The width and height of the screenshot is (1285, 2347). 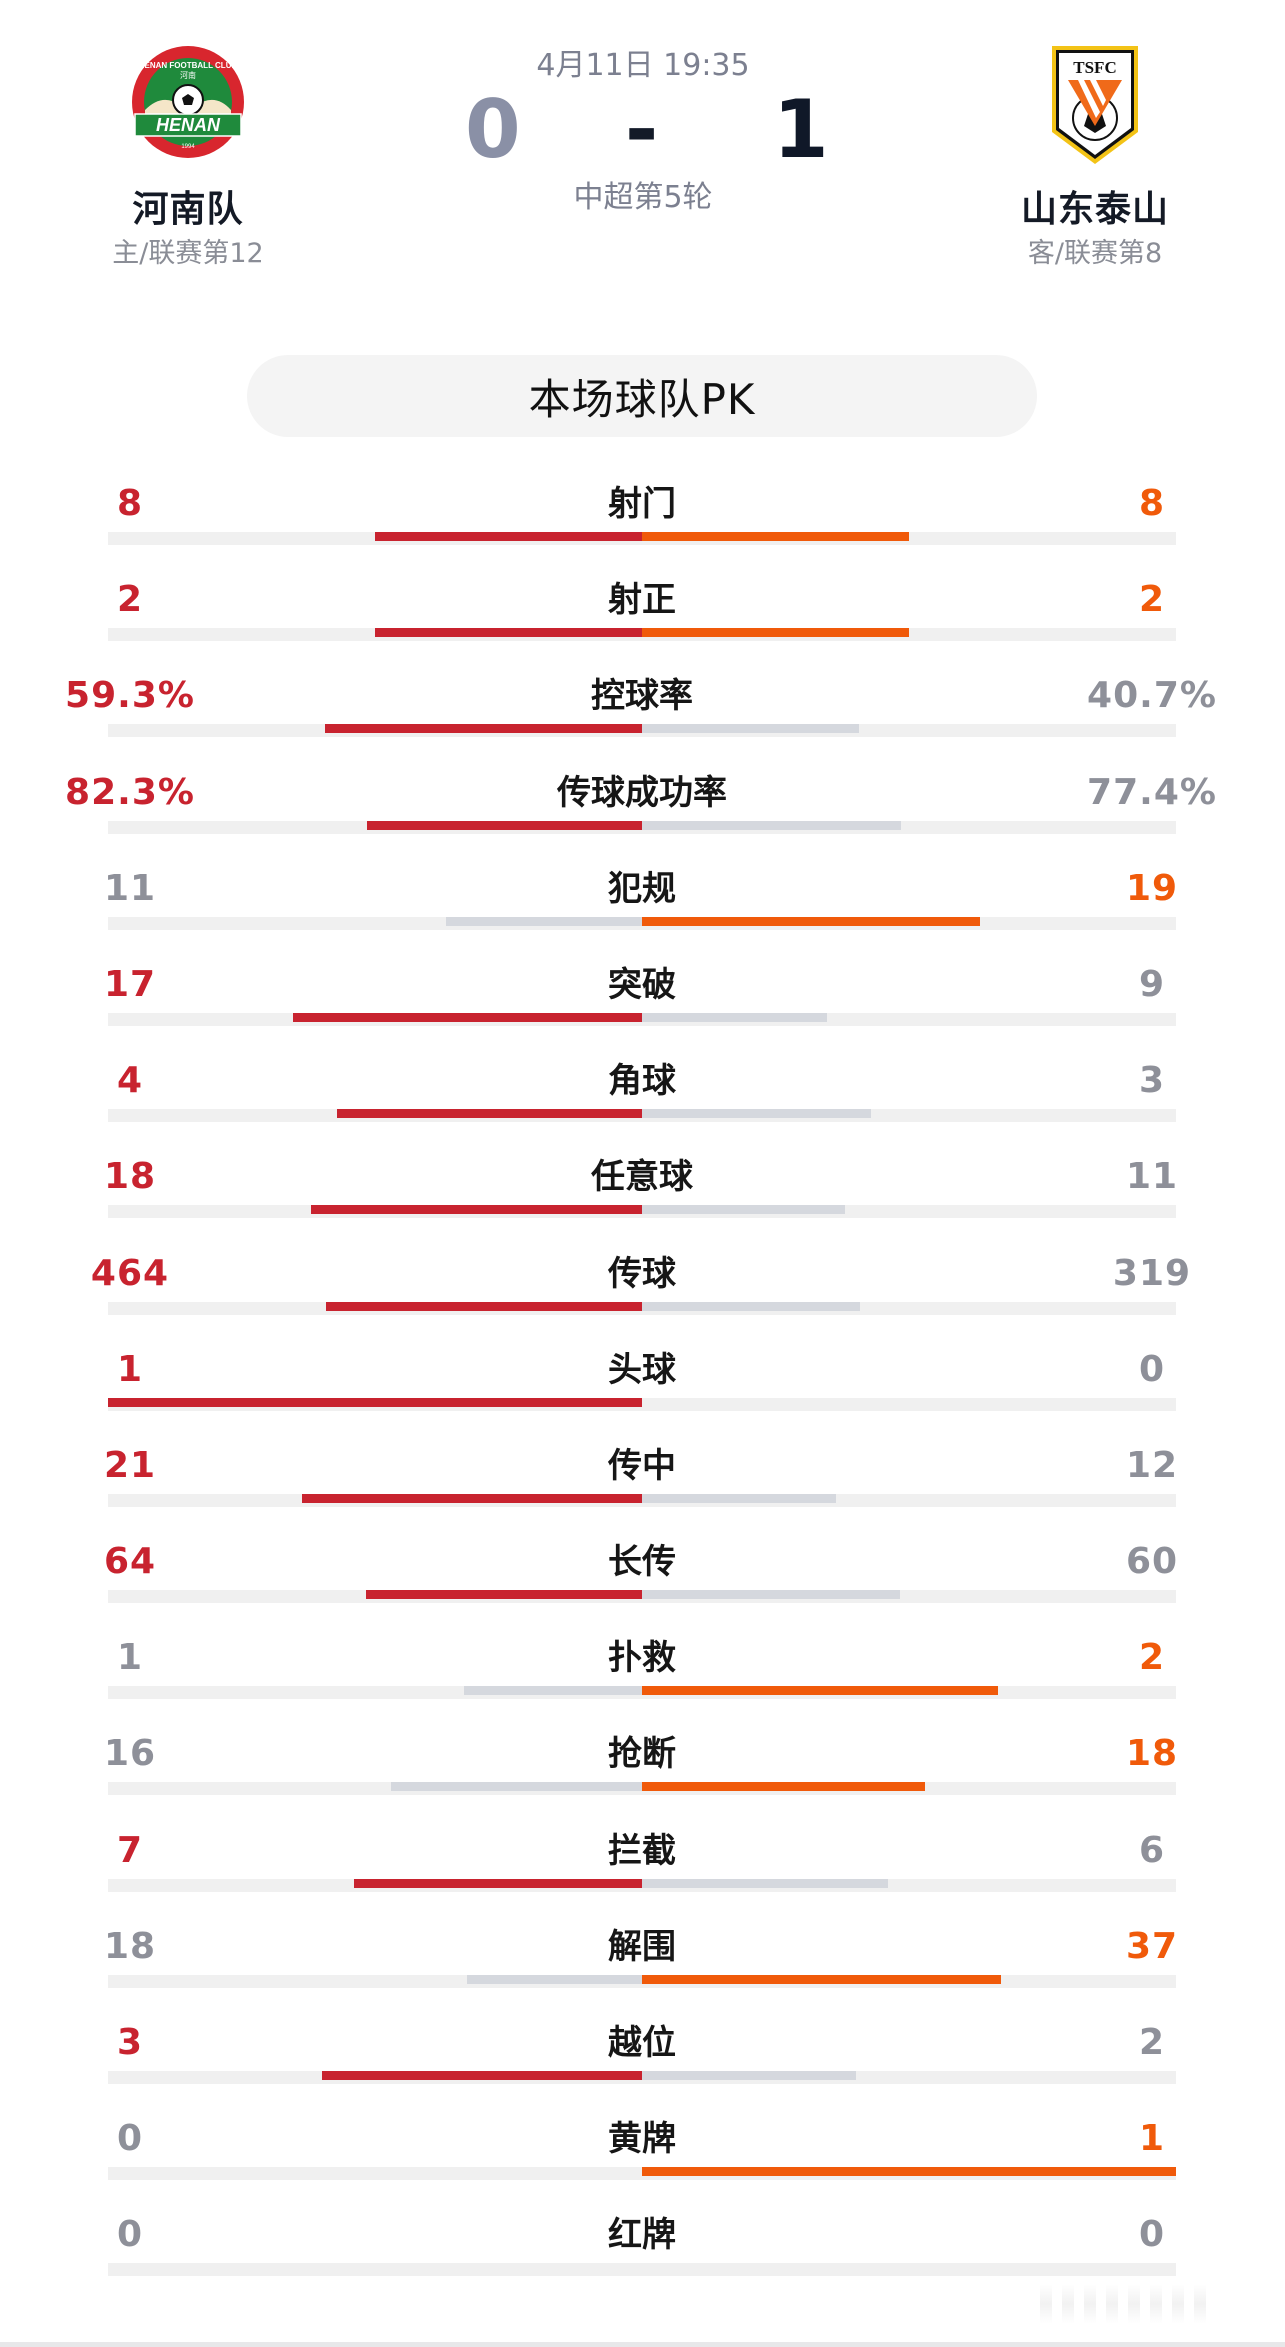 What do you see at coordinates (1095, 105) in the screenshot?
I see `shandong-taishan-crest-icon: TSFC` at bounding box center [1095, 105].